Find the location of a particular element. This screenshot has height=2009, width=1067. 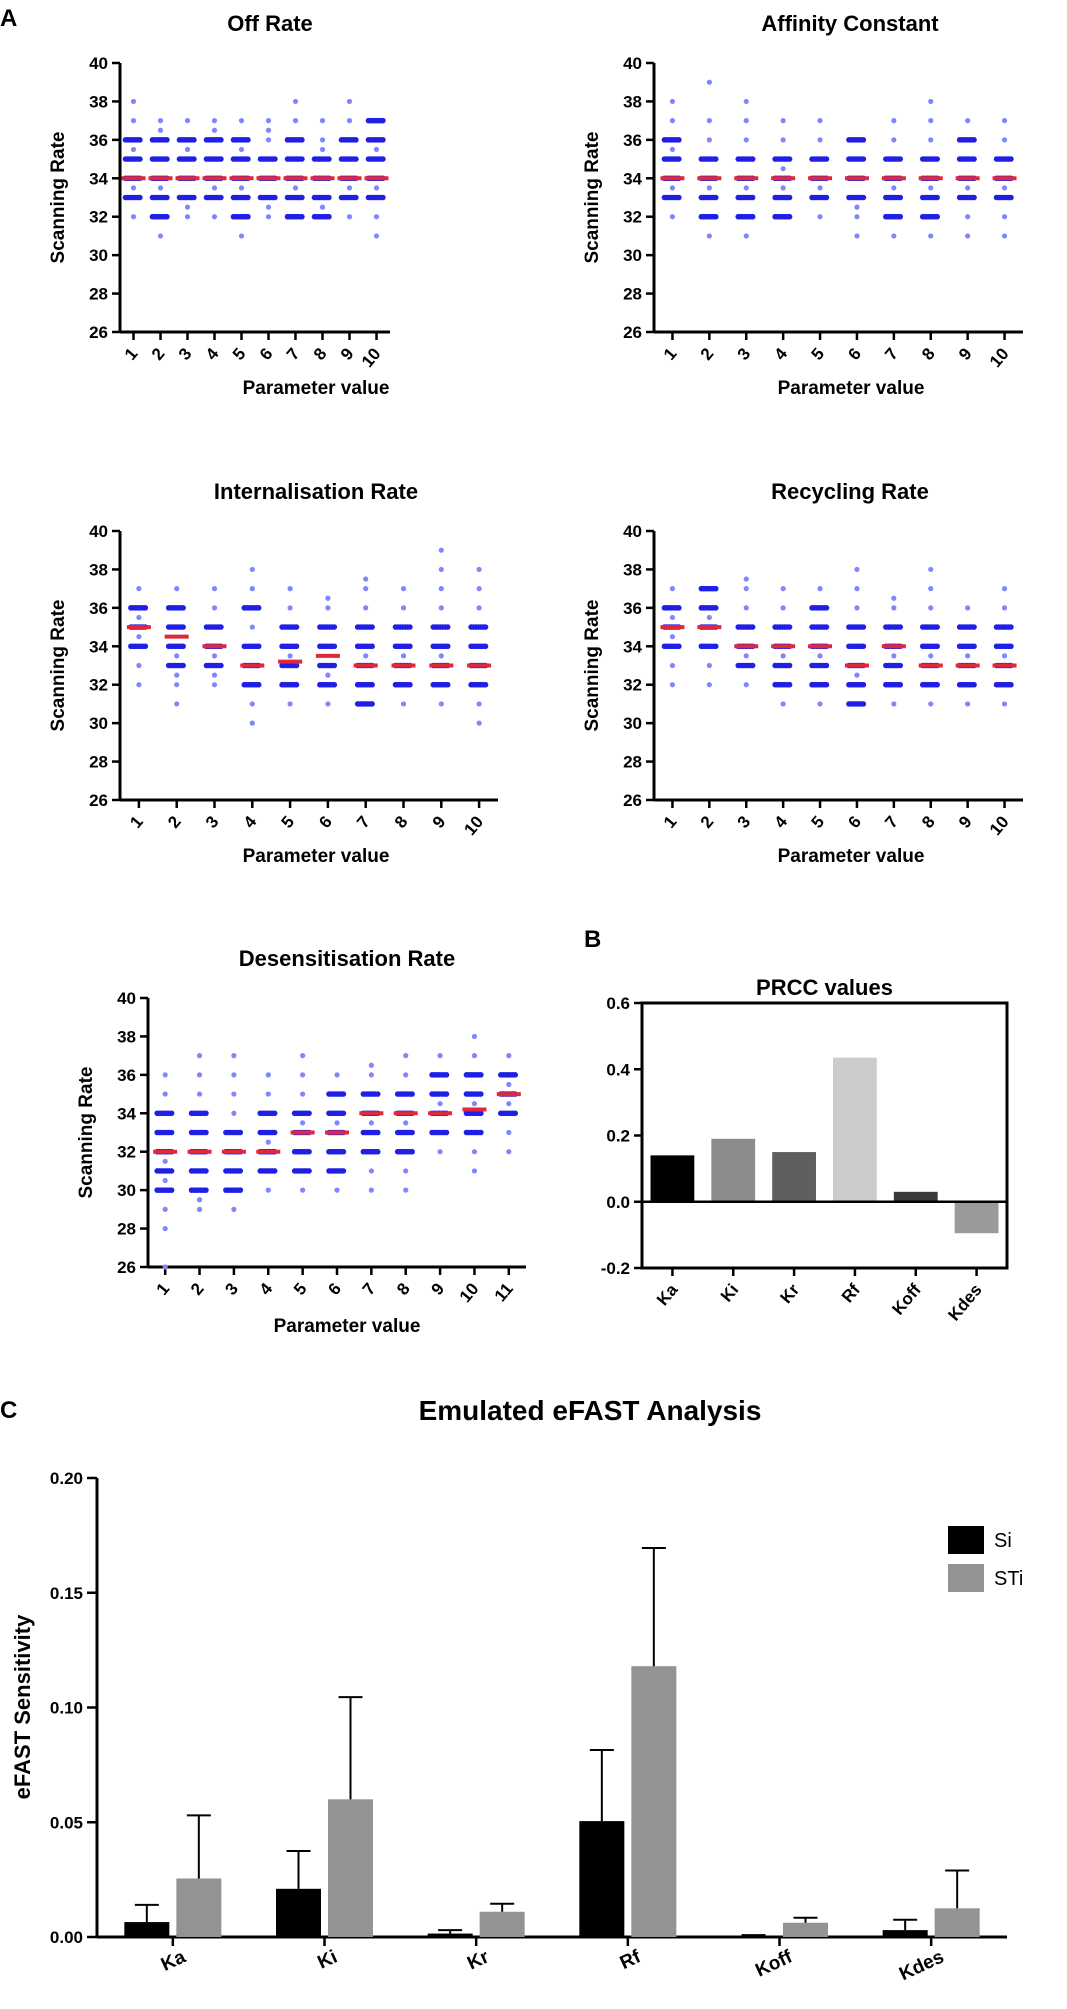

bar-si-kdes is located at coordinates (905, 1933).